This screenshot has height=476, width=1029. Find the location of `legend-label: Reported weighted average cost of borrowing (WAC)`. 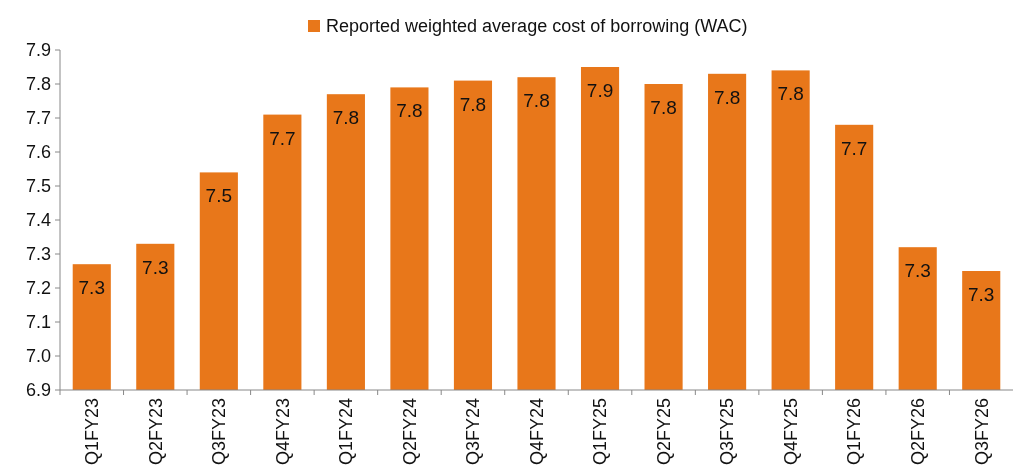

legend-label: Reported weighted average cost of borrowing (WAC) is located at coordinates (537, 26).